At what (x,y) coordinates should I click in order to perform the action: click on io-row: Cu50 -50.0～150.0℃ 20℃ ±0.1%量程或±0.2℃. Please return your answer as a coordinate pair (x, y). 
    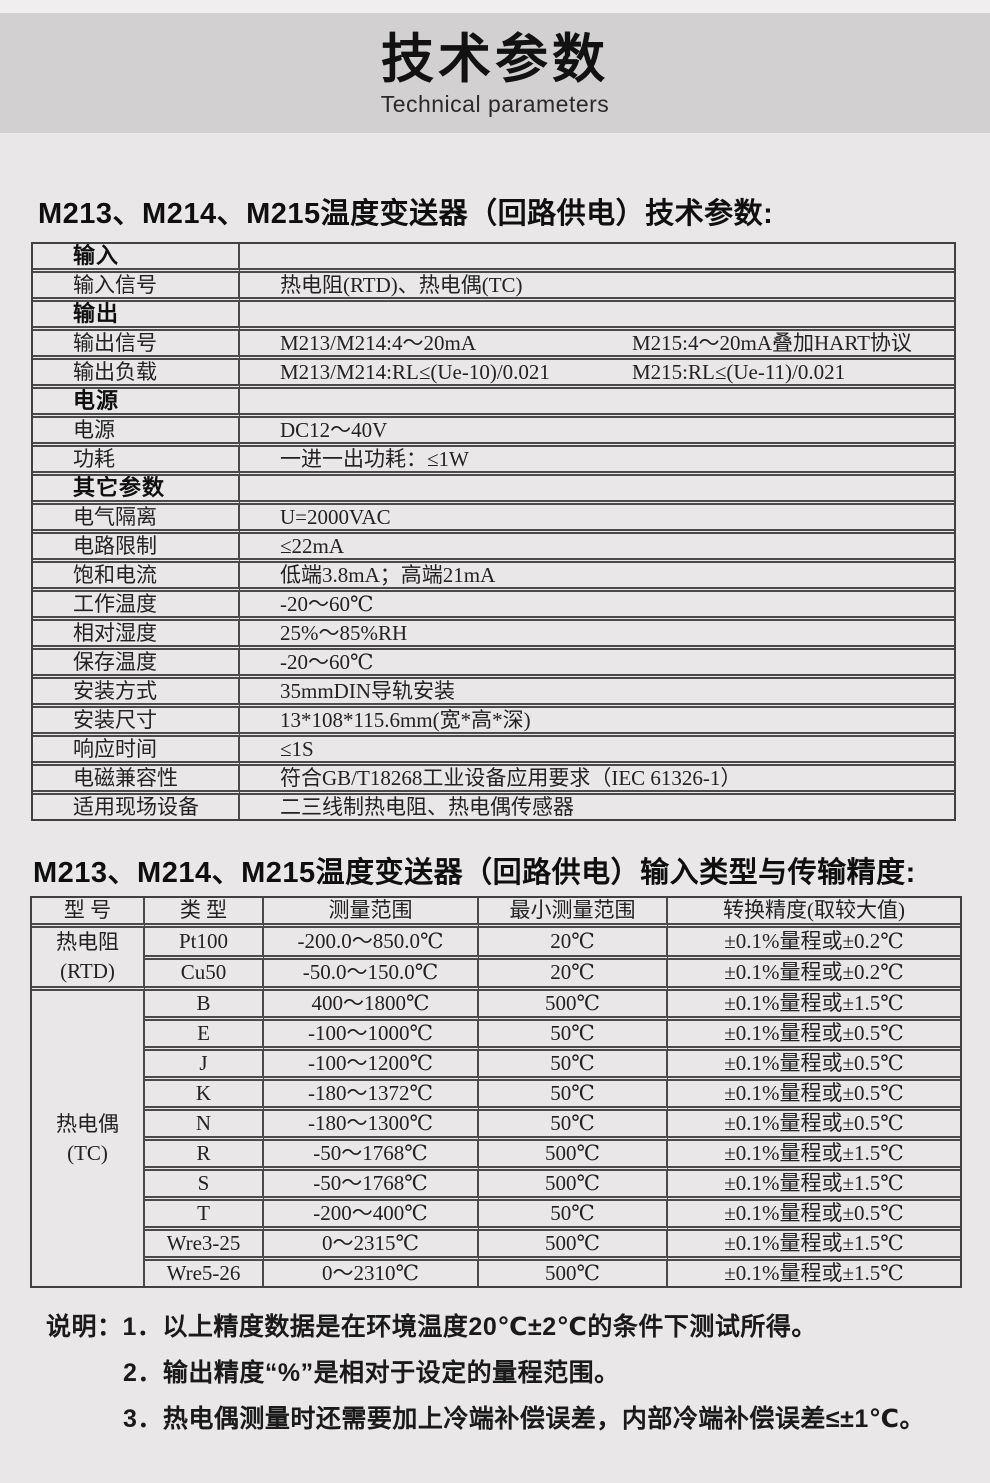
    Looking at the image, I should click on (496, 975).